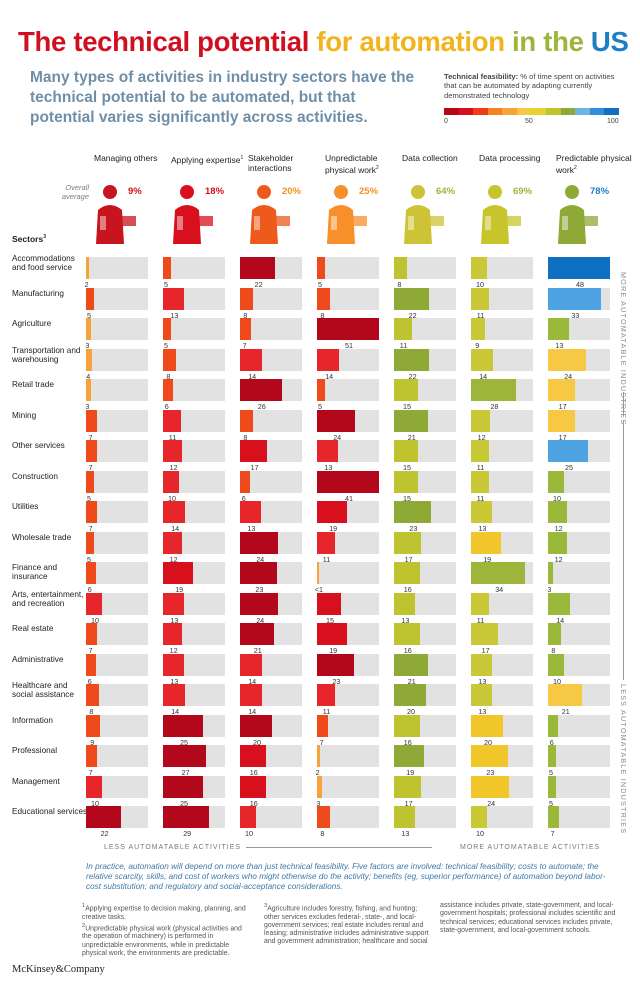 The width and height of the screenshot is (640, 989). I want to click on activity-header-text: Data processing, so click(510, 158).